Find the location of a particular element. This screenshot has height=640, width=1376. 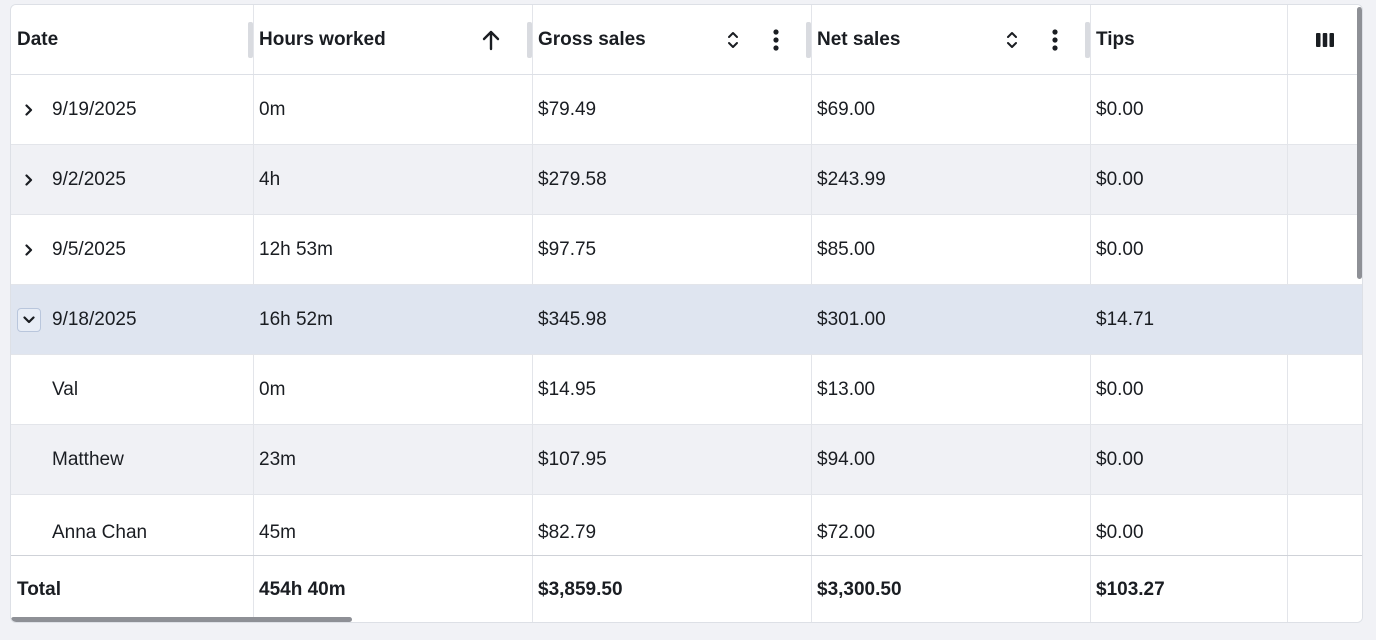

table-row: 9/5/2025 12h 53m $97.75 $85.00 $0.00 is located at coordinates (686, 250).